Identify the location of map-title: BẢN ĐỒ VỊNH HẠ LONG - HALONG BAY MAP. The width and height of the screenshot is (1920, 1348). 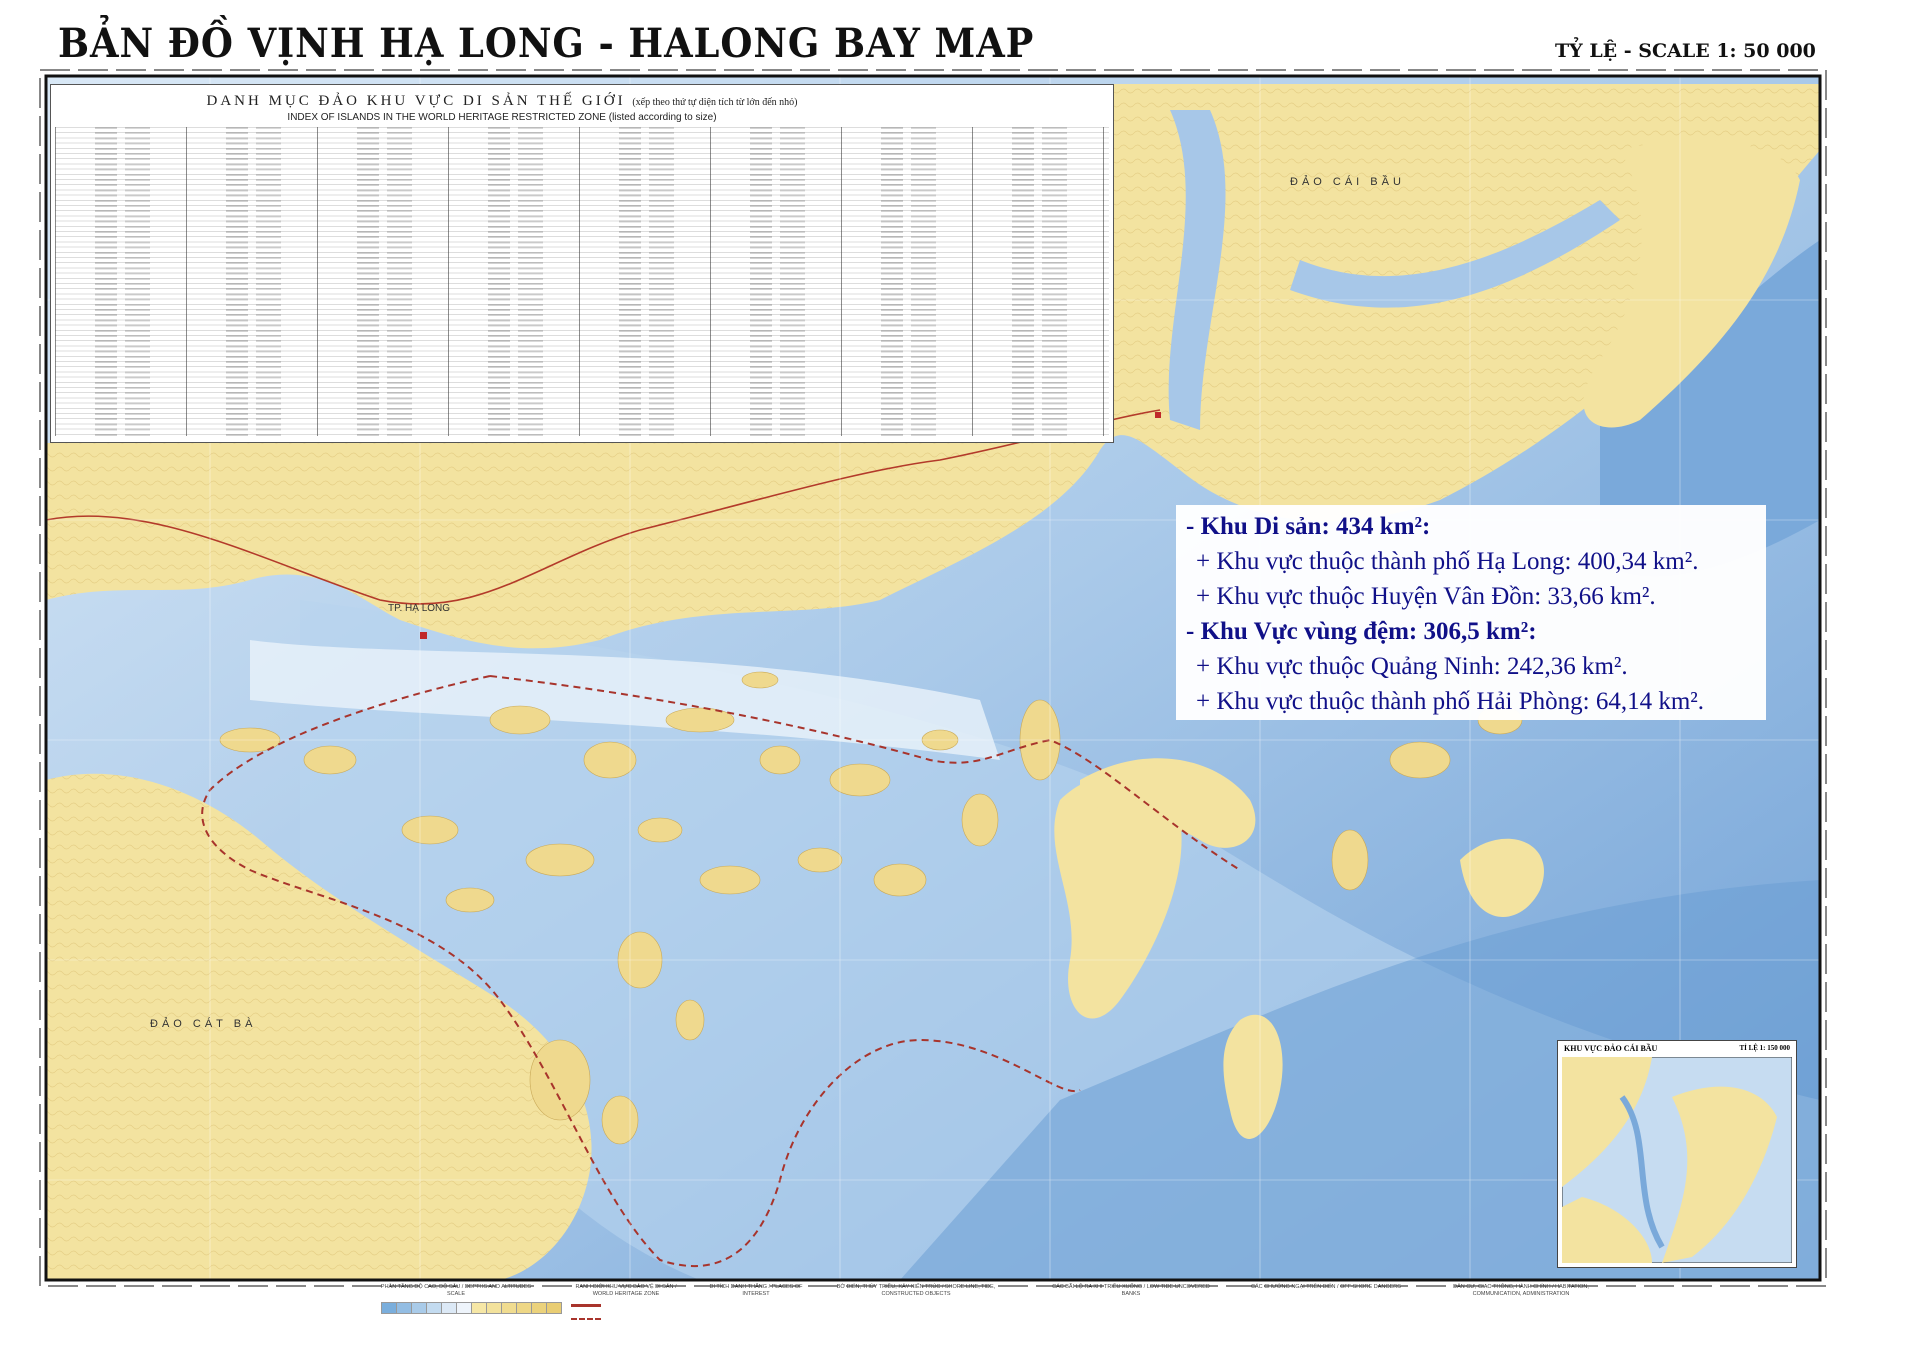
(546, 43).